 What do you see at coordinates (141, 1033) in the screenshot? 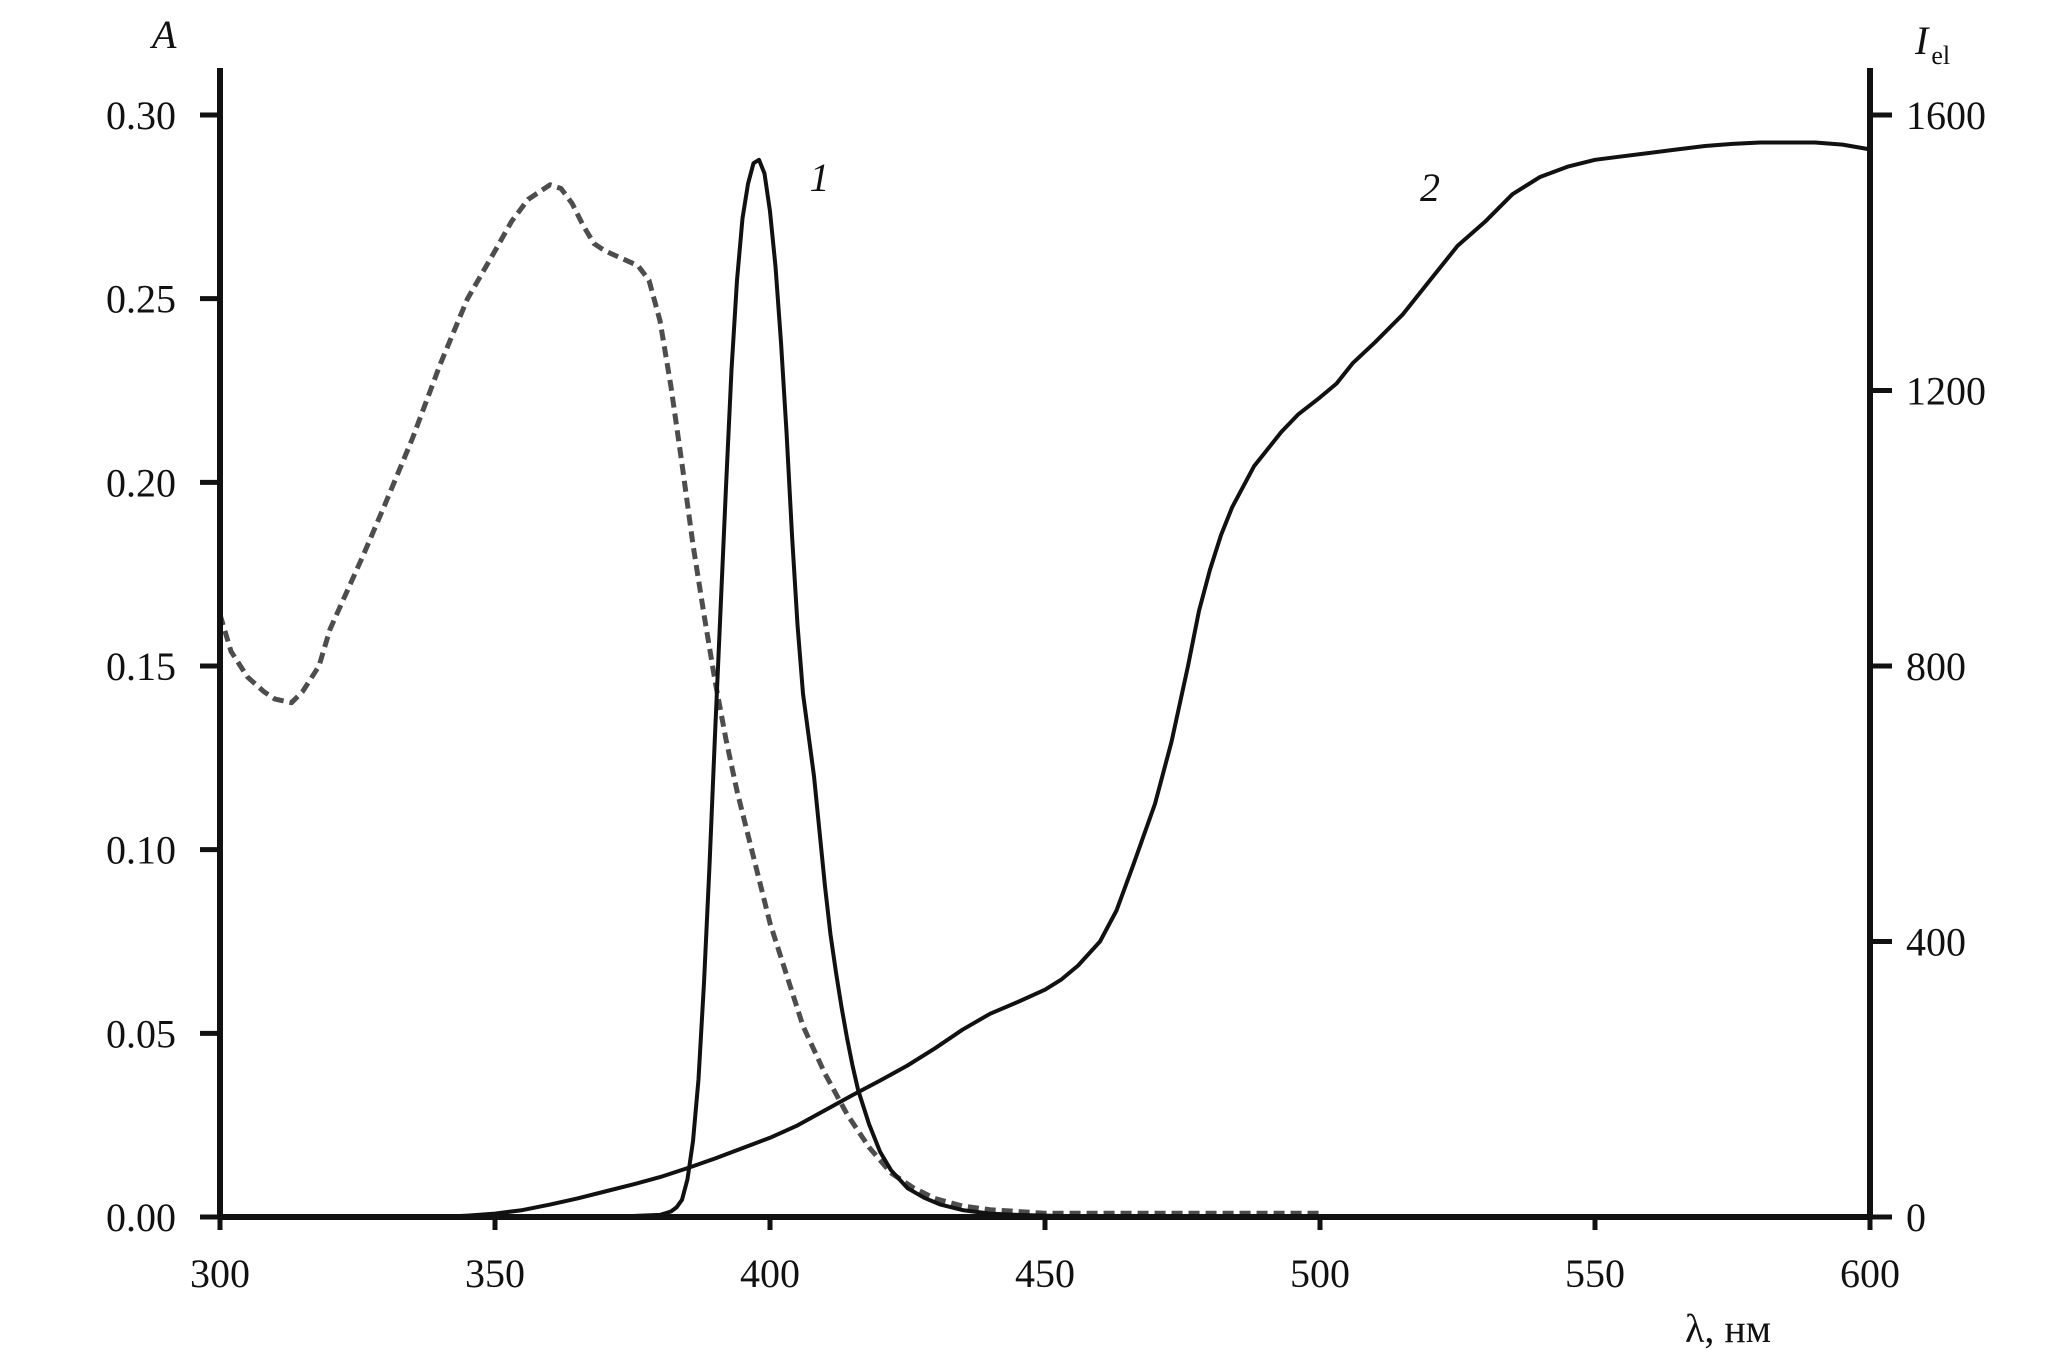
I see `y-left-tick-label: 0.05` at bounding box center [141, 1033].